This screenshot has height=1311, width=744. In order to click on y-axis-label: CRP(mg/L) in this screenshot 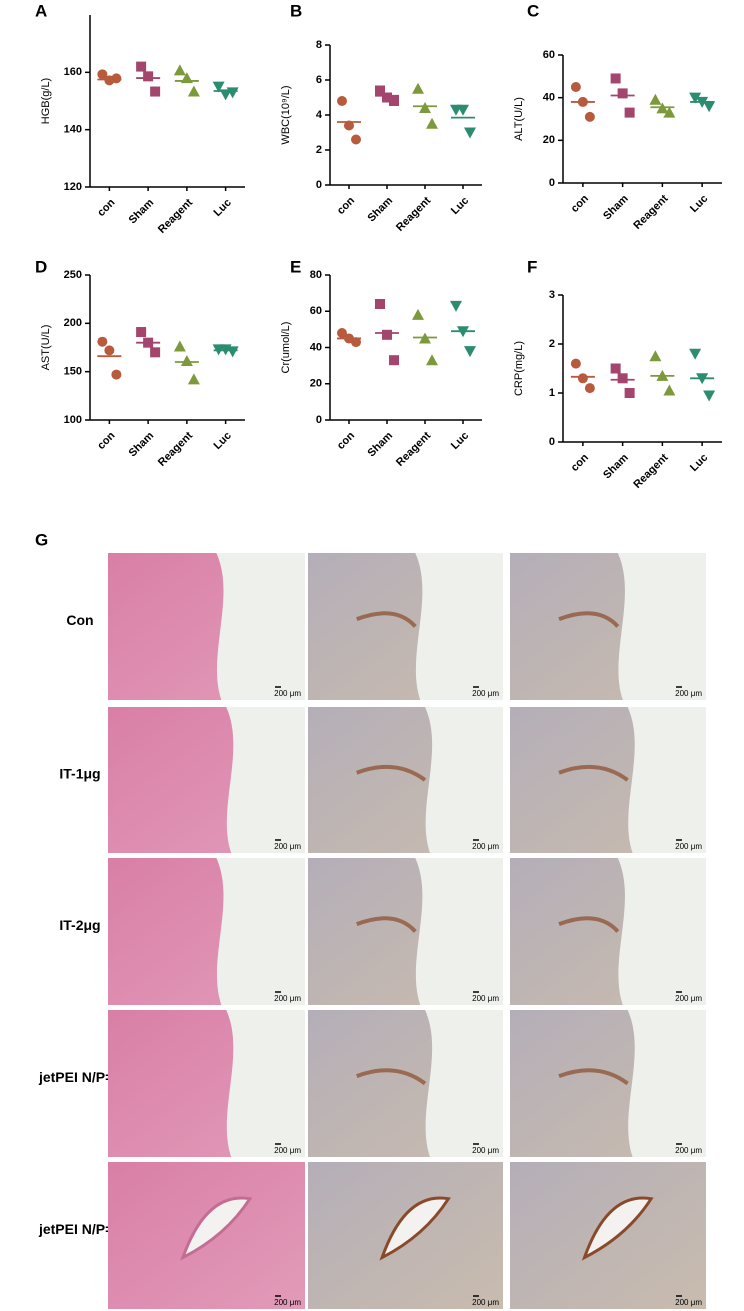, I will do `click(519, 368)`.